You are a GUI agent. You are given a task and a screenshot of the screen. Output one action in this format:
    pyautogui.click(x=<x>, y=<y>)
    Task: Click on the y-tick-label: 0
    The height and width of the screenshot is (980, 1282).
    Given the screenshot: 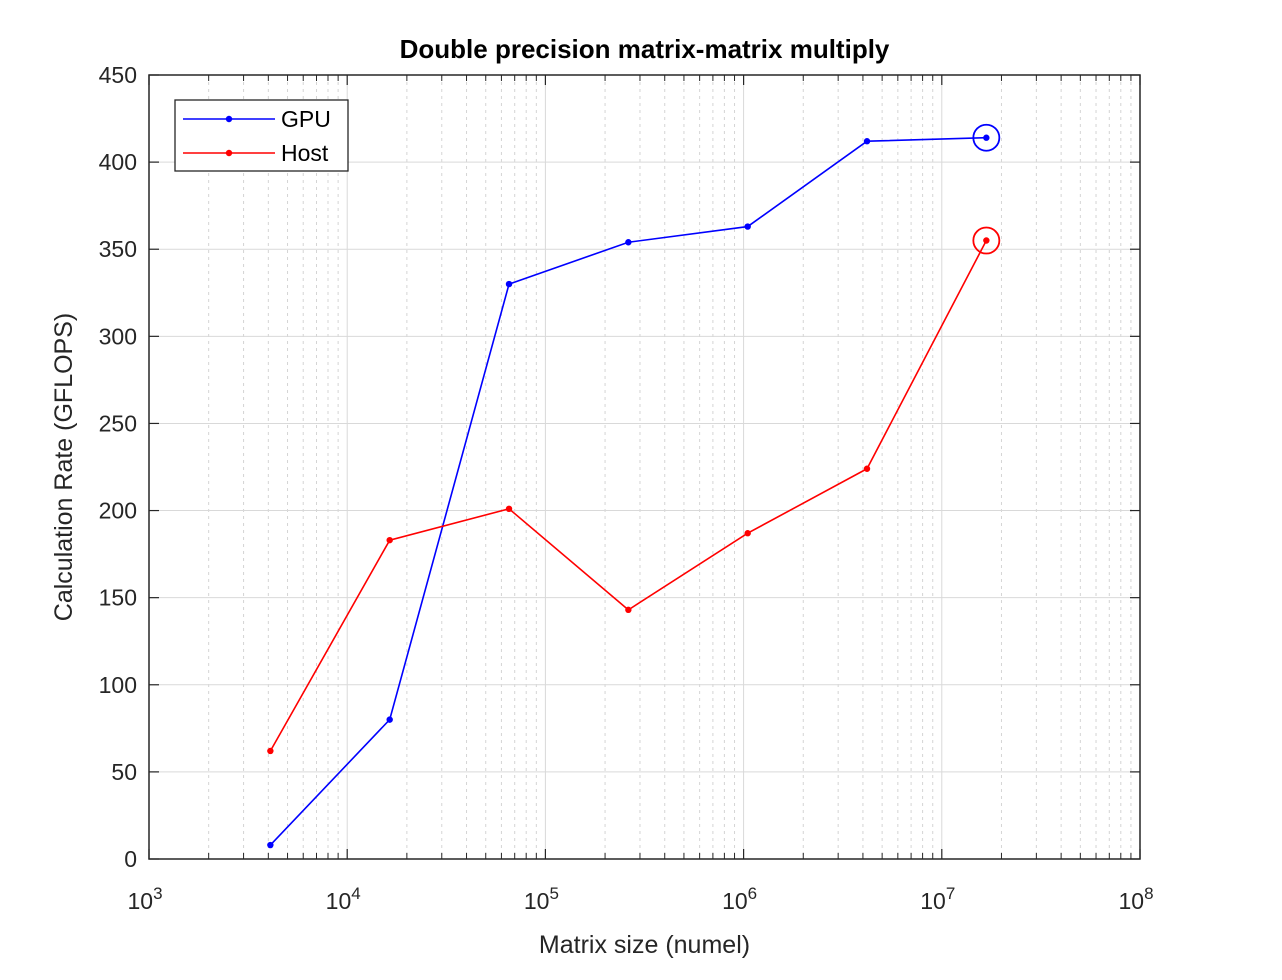 What is the action you would take?
    pyautogui.click(x=130, y=859)
    